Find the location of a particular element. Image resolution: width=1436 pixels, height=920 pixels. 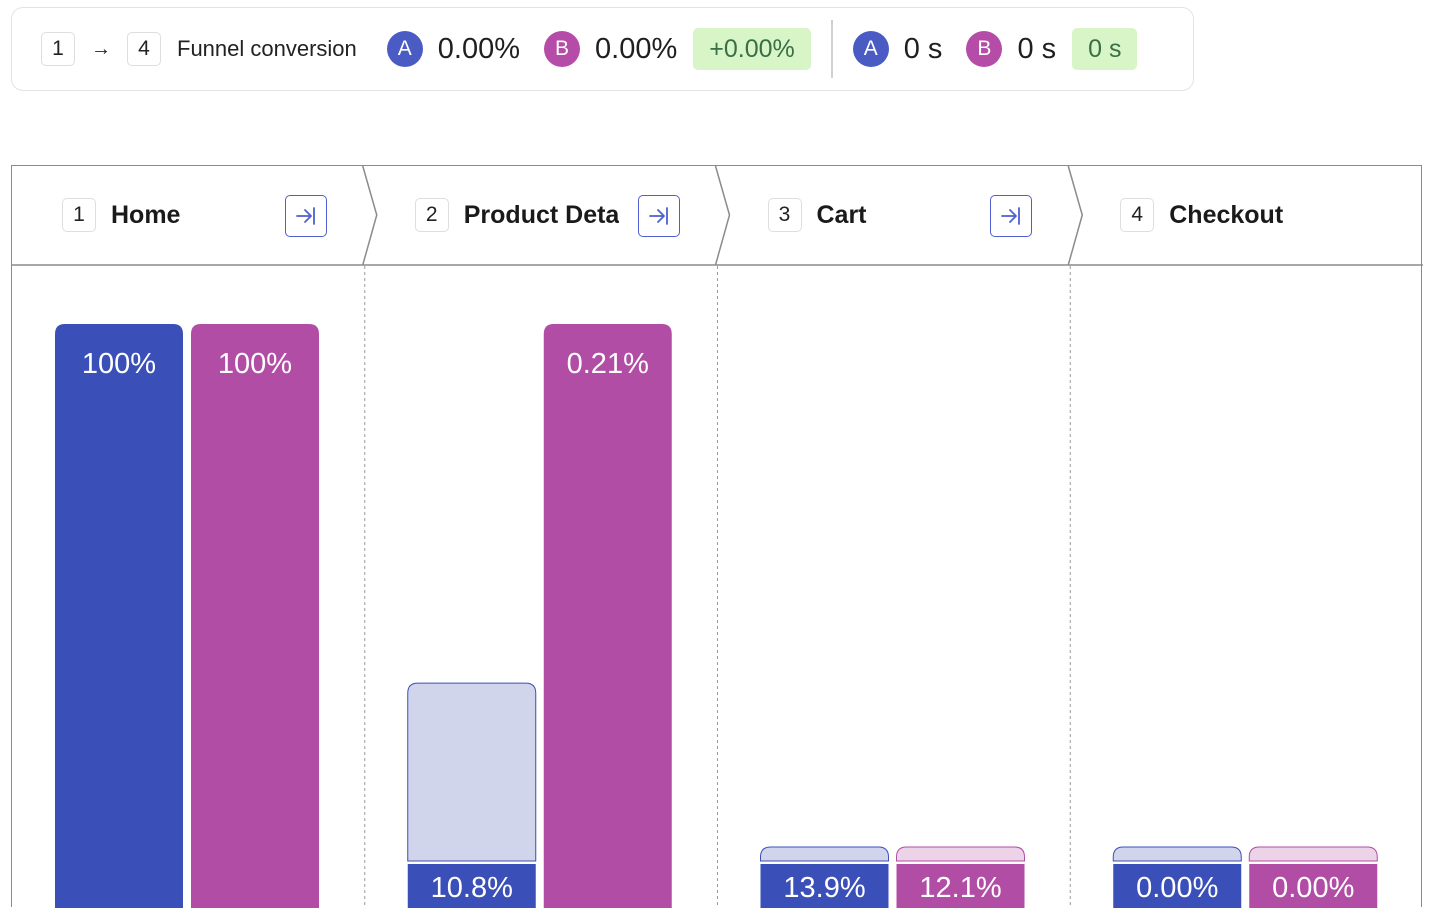

time-delta-badge: 0 s is located at coordinates (1105, 49).